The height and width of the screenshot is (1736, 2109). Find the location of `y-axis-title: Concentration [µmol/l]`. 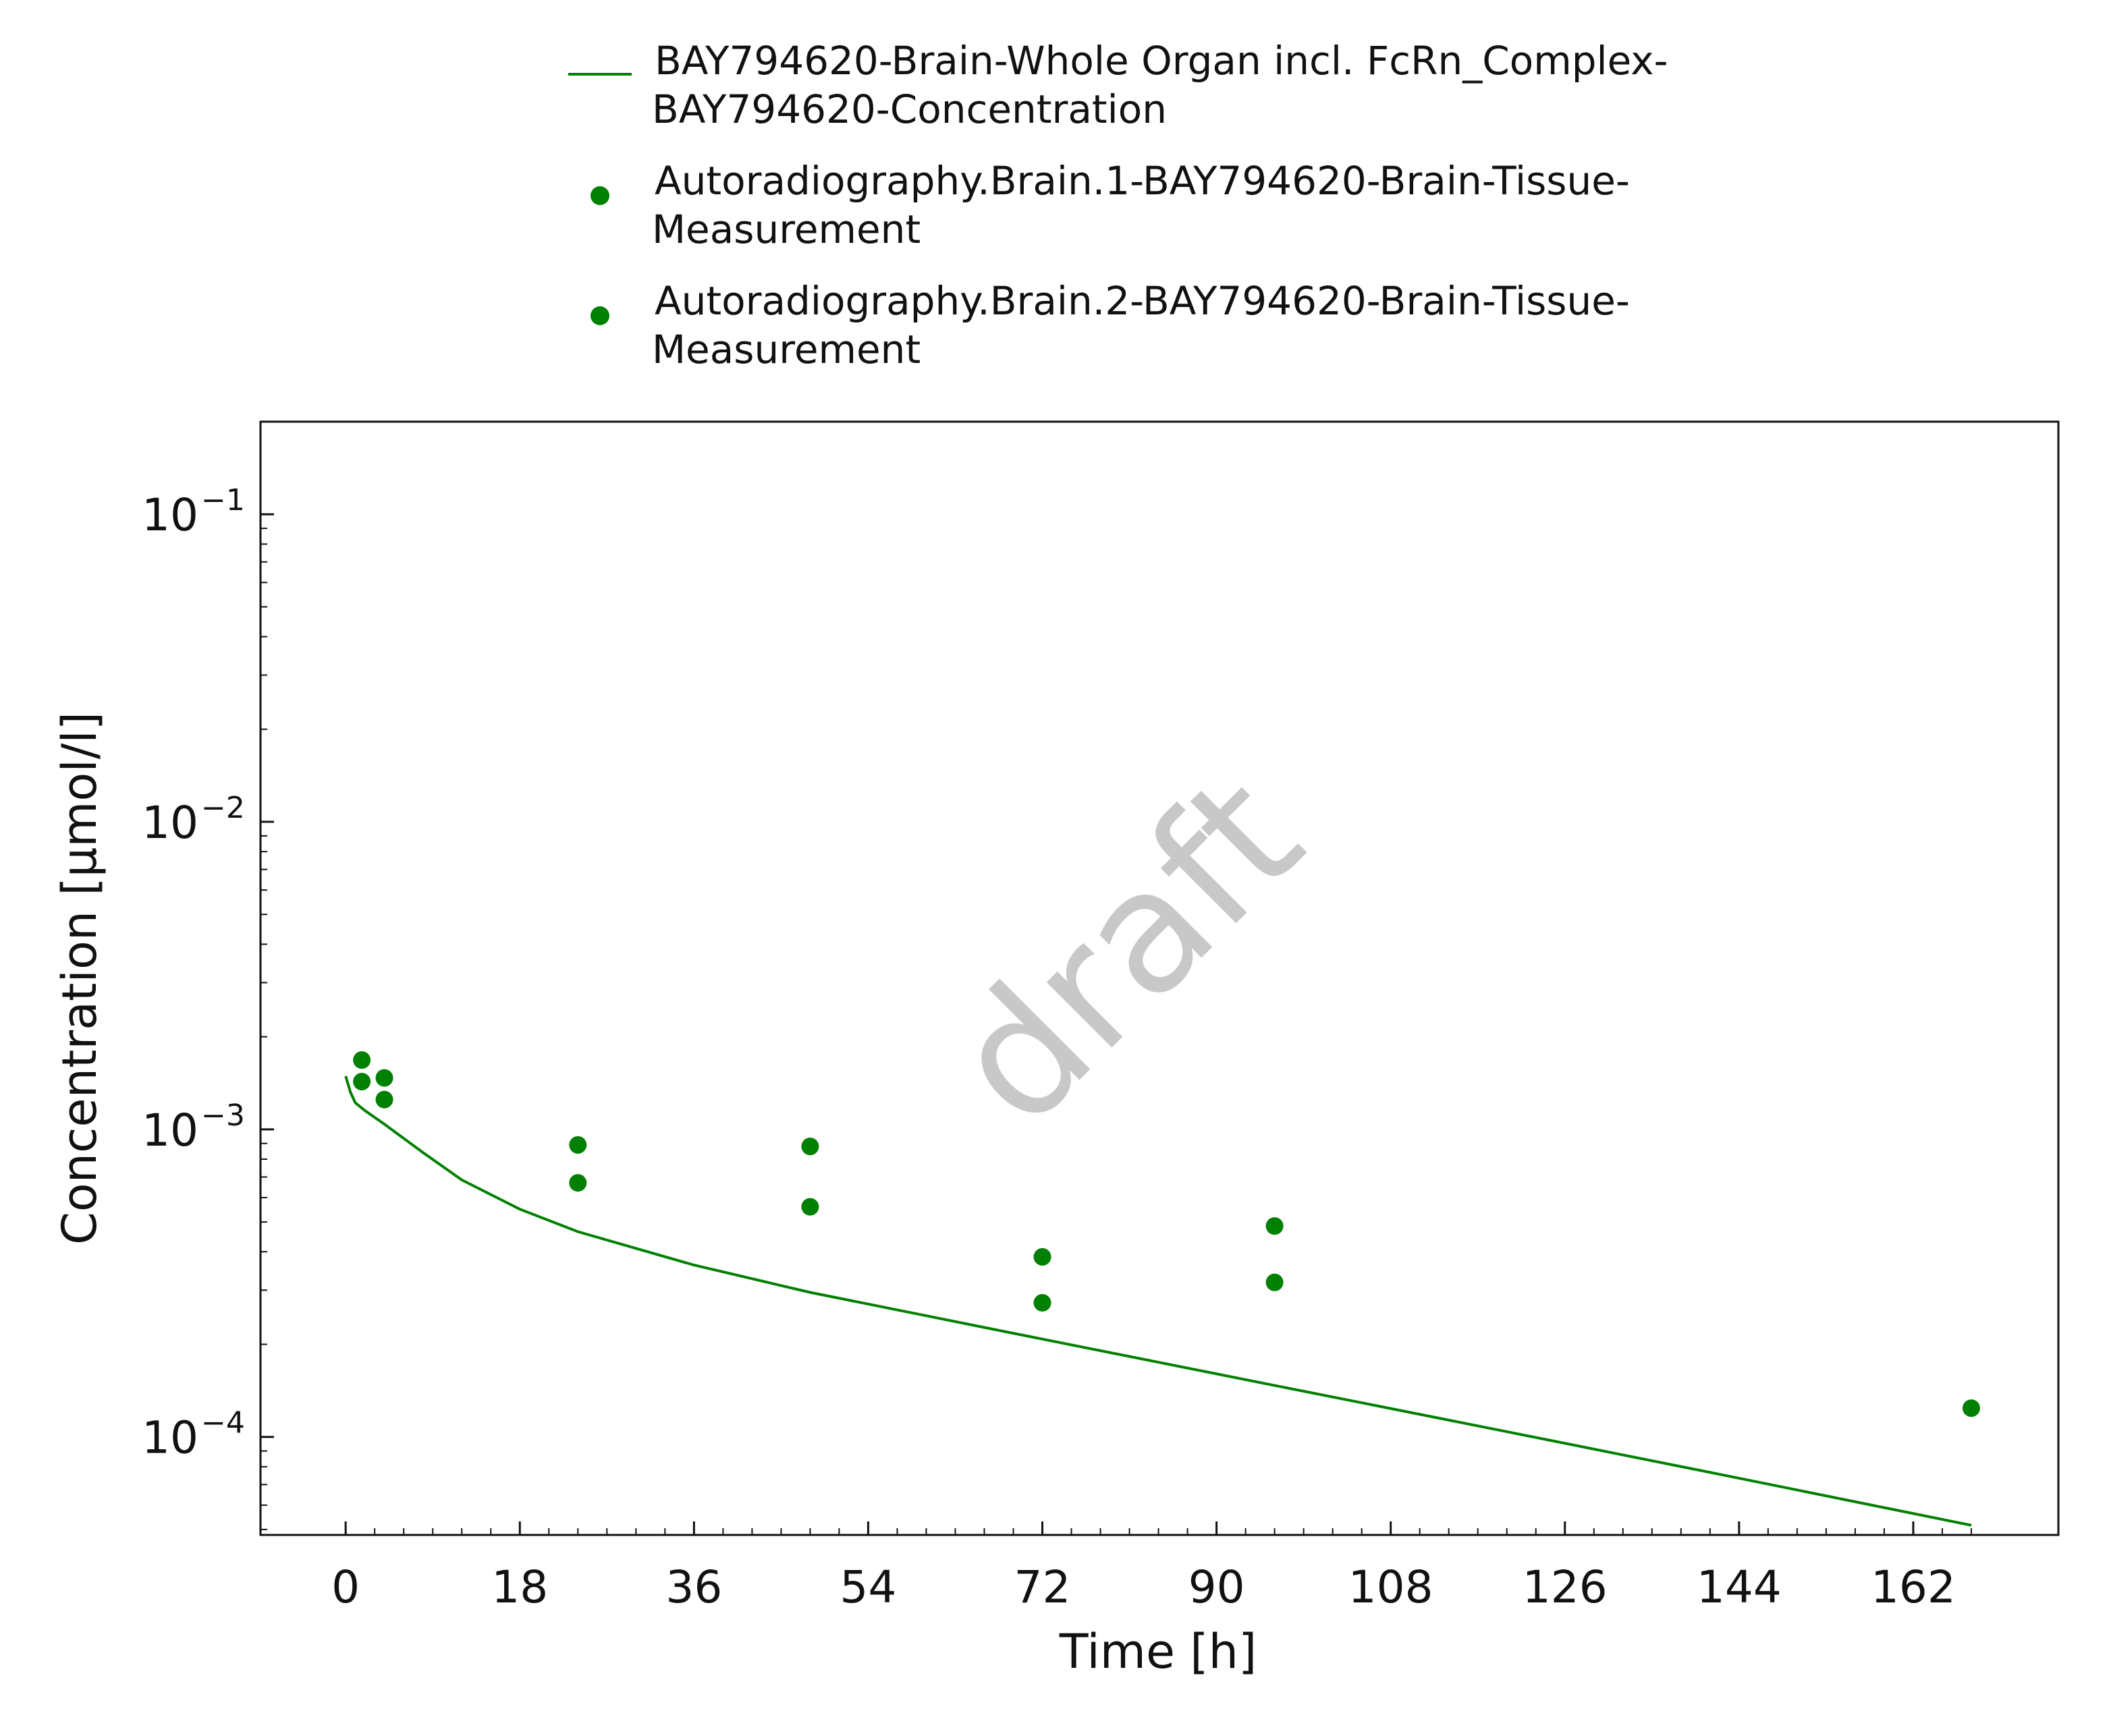

y-axis-title: Concentration [µmol/l] is located at coordinates (79, 978).